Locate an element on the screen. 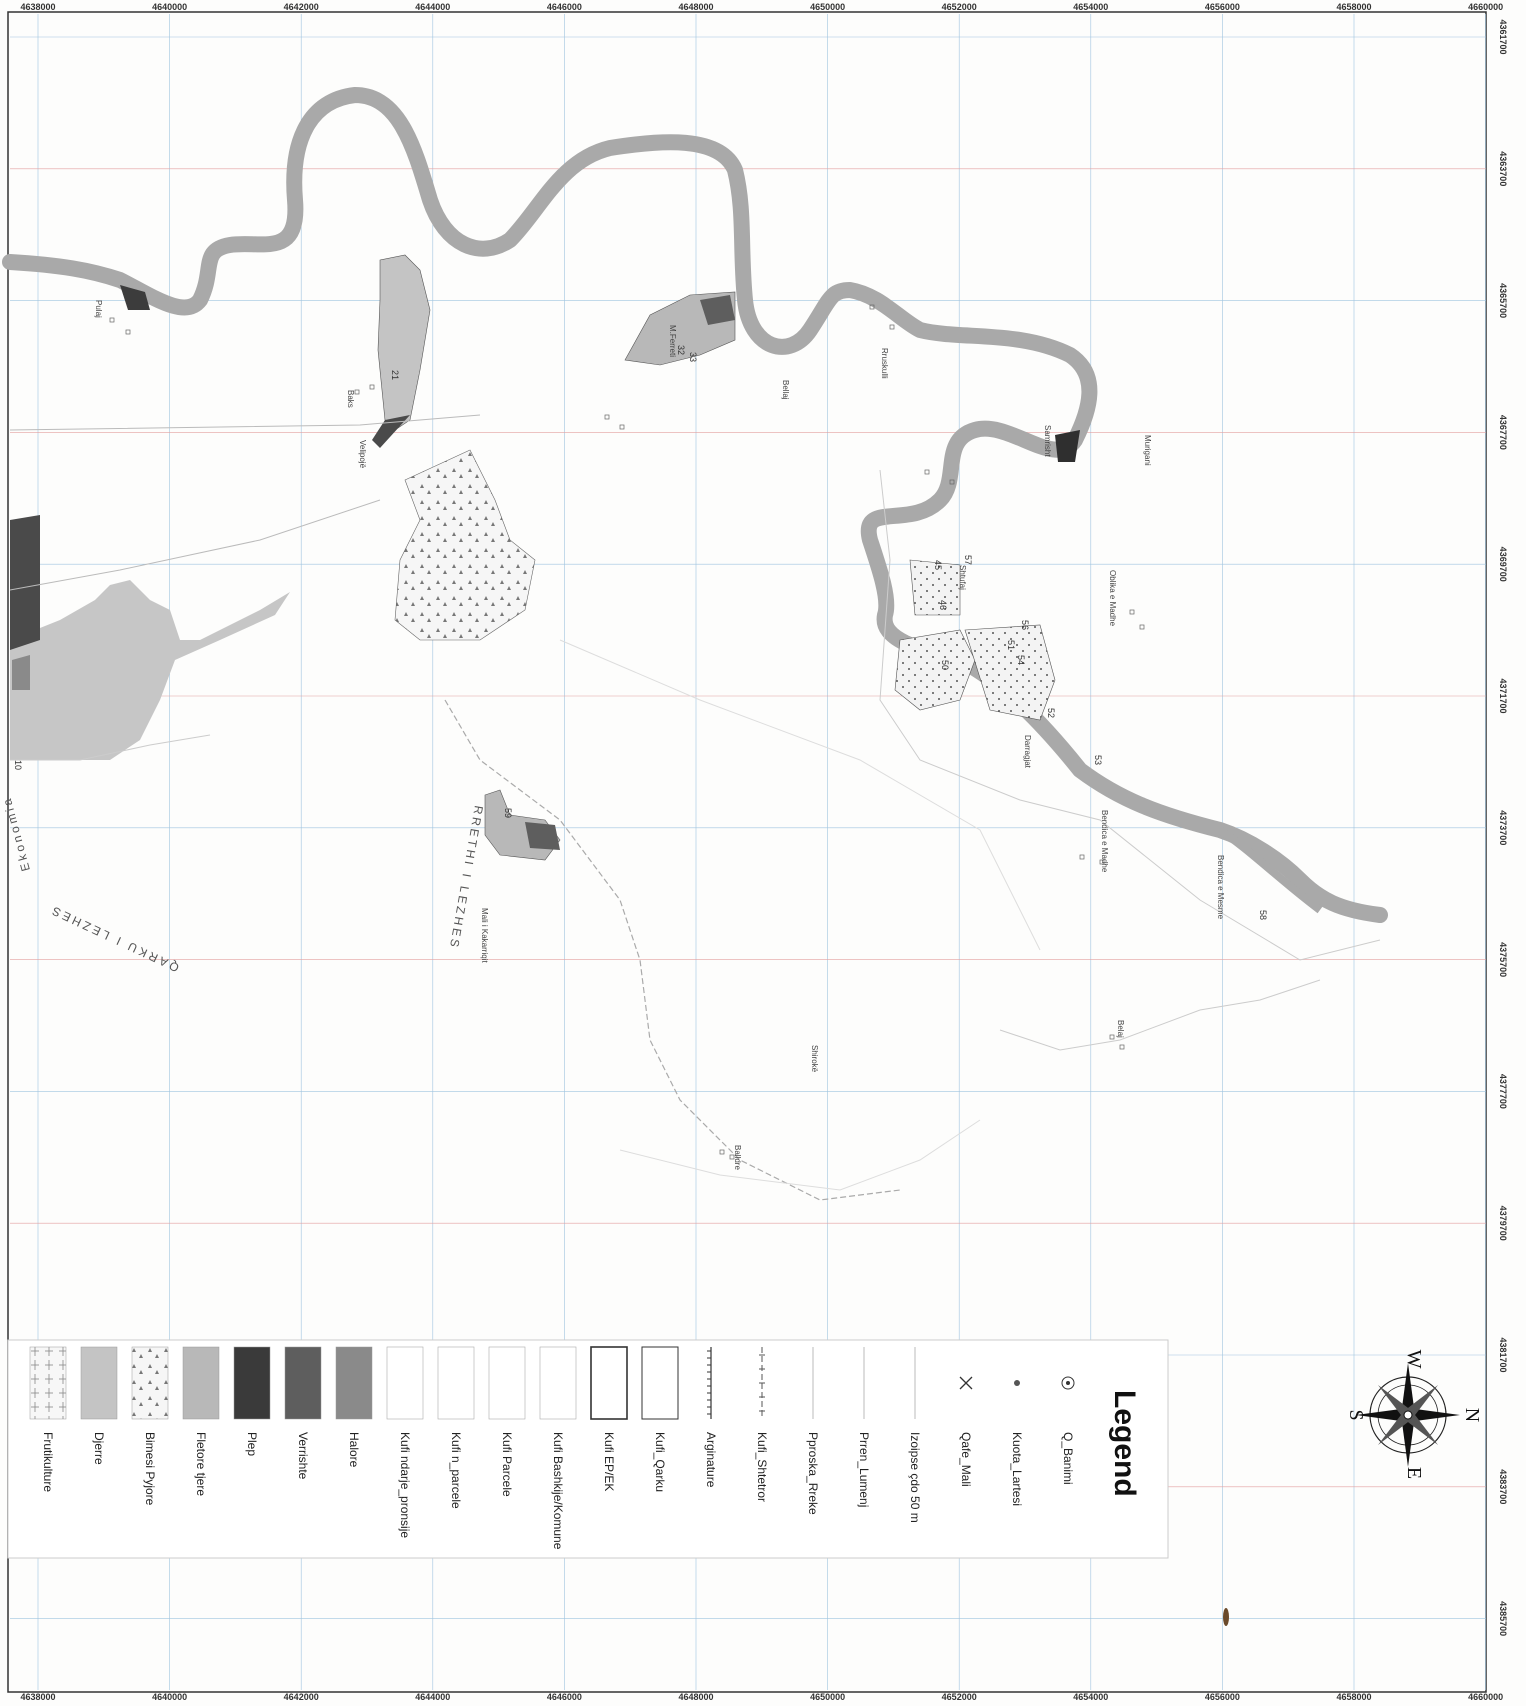 Image resolution: width=1526 pixels, height=1706 pixels. legend-item: Fletore tjere is located at coordinates (201, 1421).